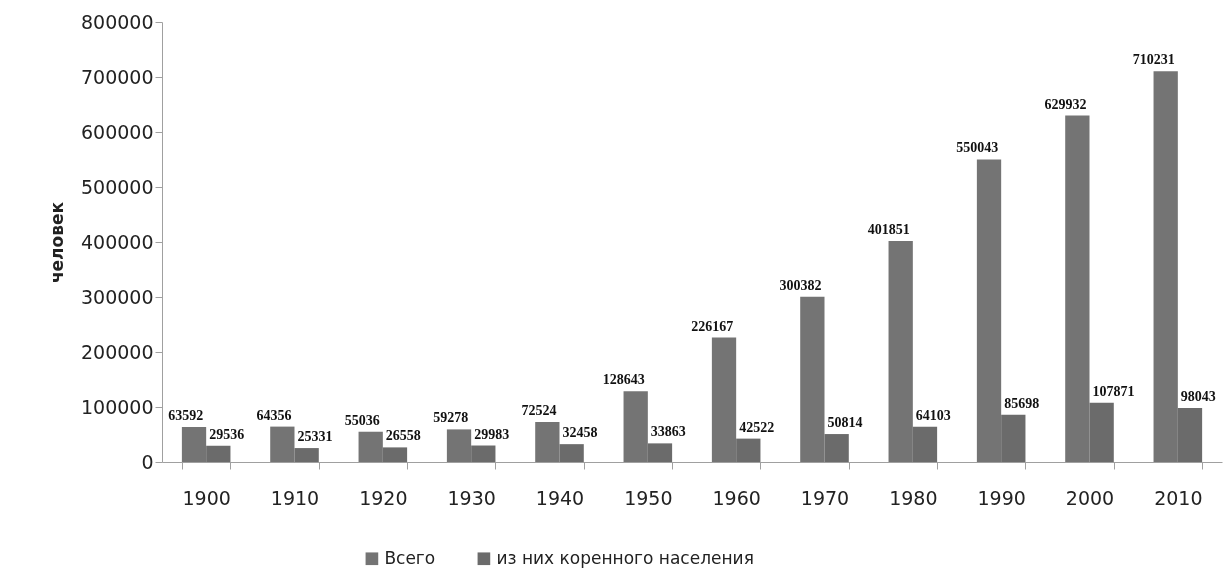 The height and width of the screenshot is (582, 1230). What do you see at coordinates (580, 433) in the screenshot?
I see `data-label: 32458` at bounding box center [580, 433].